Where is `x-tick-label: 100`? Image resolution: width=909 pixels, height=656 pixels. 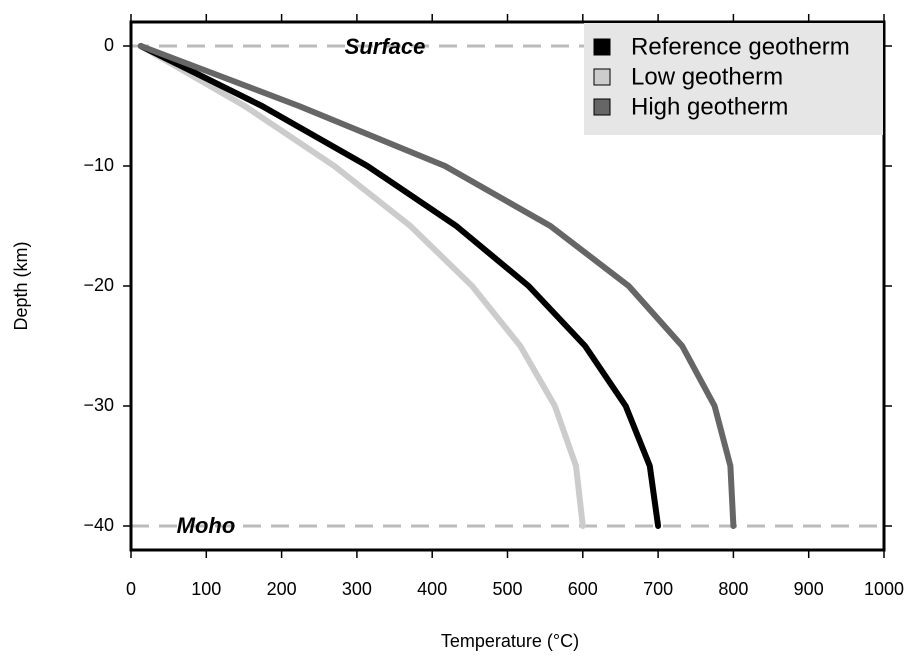 x-tick-label: 100 is located at coordinates (206, 589).